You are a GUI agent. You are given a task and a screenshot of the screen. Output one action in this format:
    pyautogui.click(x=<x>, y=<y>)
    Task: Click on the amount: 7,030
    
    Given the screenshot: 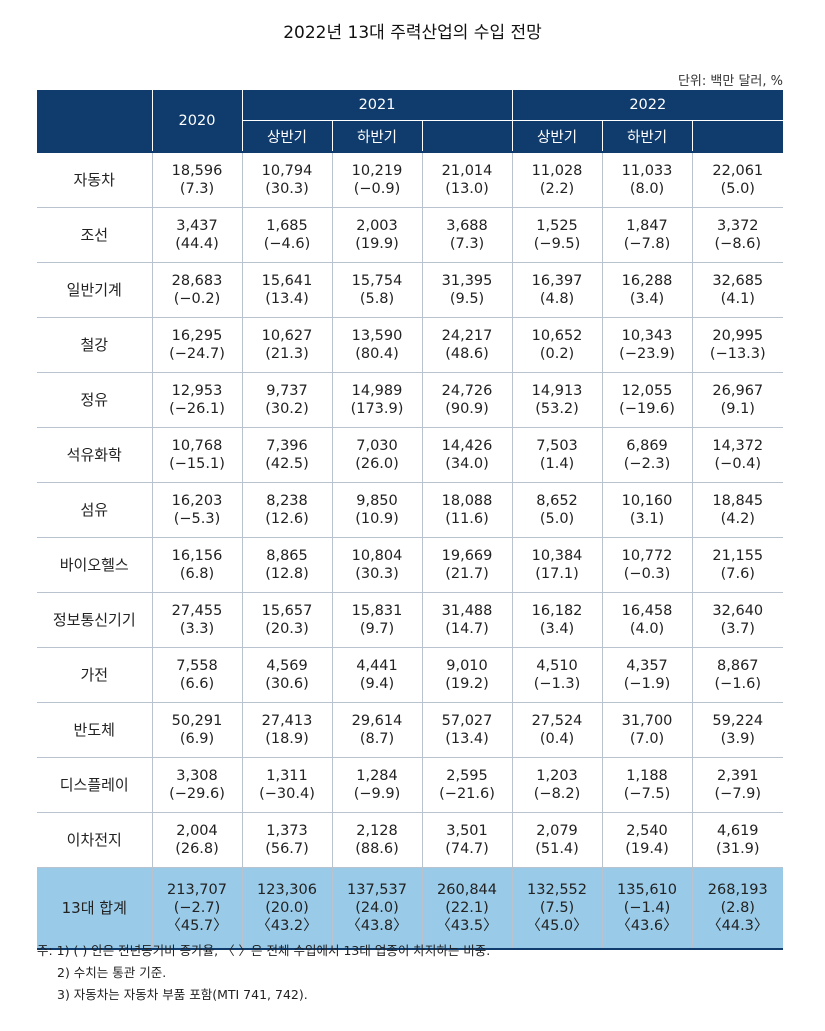 What is the action you would take?
    pyautogui.click(x=377, y=446)
    